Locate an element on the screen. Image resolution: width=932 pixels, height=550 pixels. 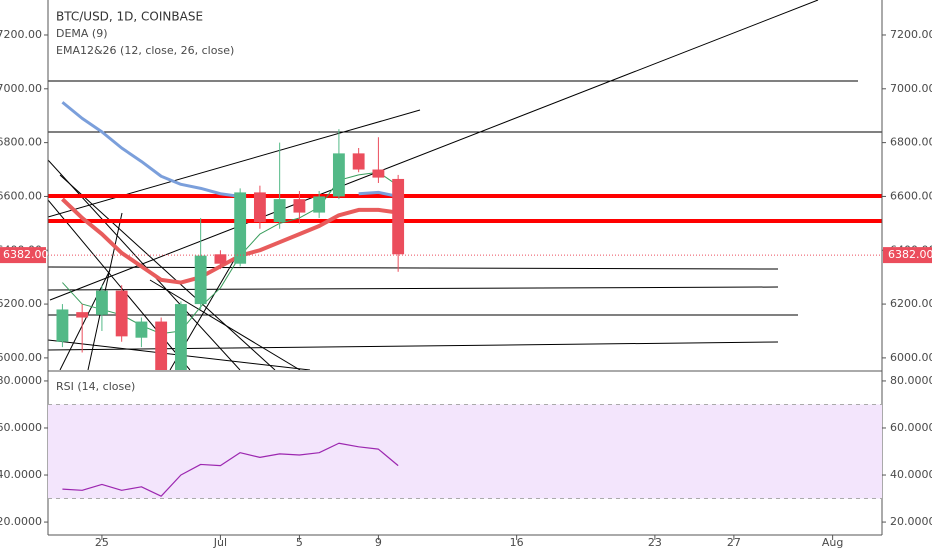
legend-entry: DEMA (9) is located at coordinates (82, 33).